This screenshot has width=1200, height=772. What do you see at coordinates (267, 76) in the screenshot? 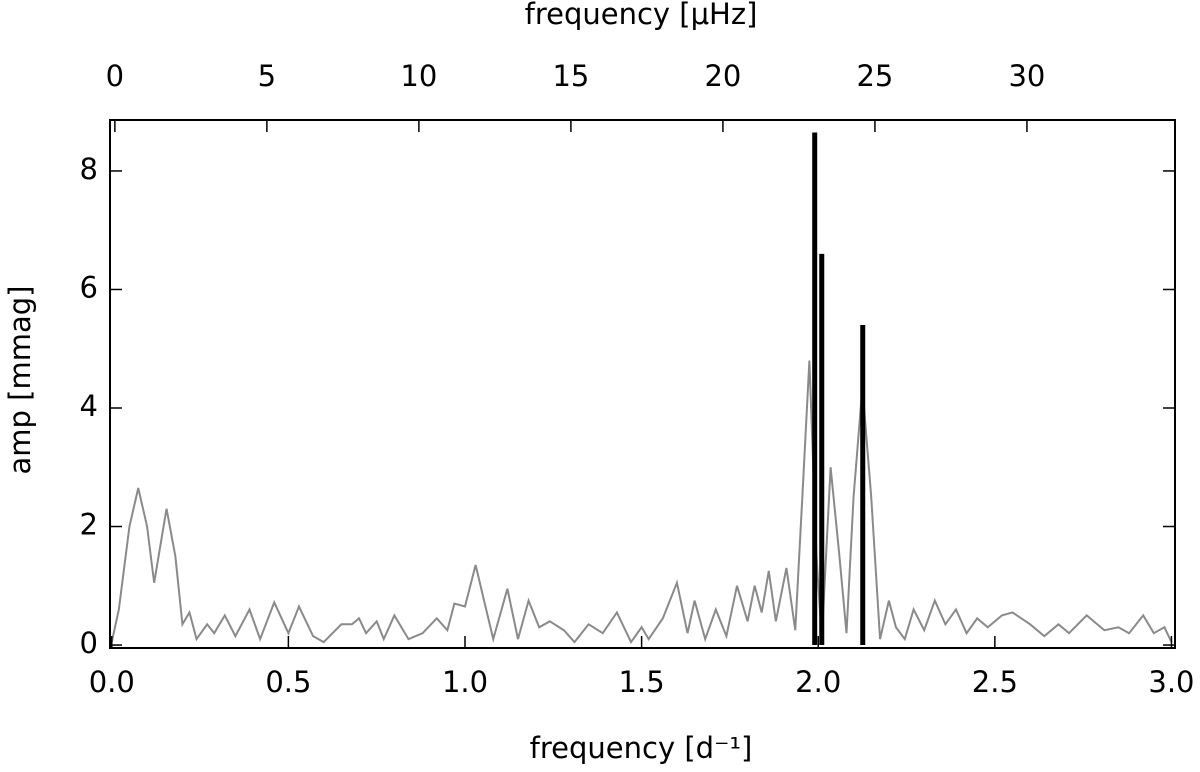
I see `top-tick-label: 5` at bounding box center [267, 76].